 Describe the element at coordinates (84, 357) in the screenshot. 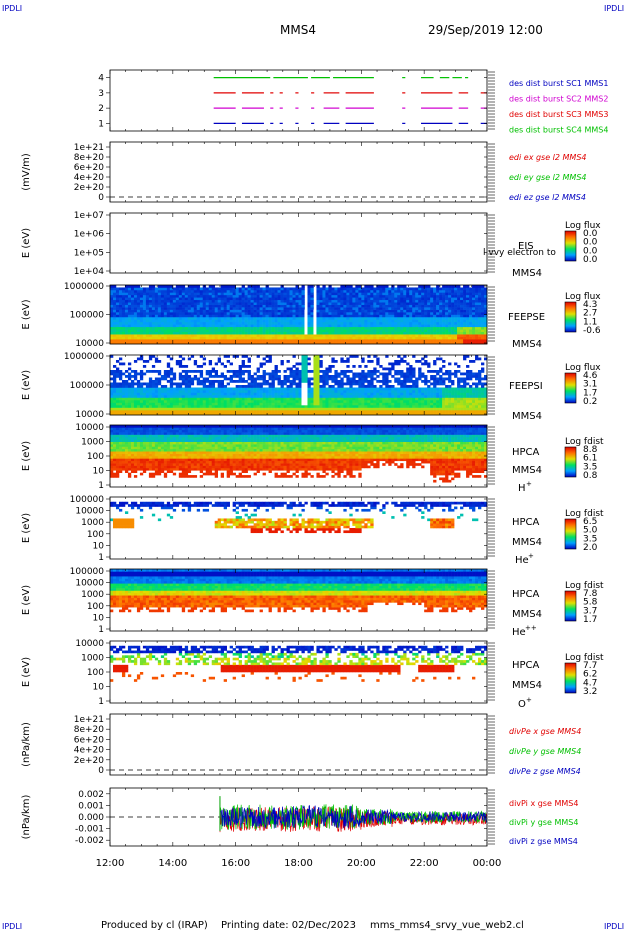

I see `y-tick-label: 1000000` at that location.